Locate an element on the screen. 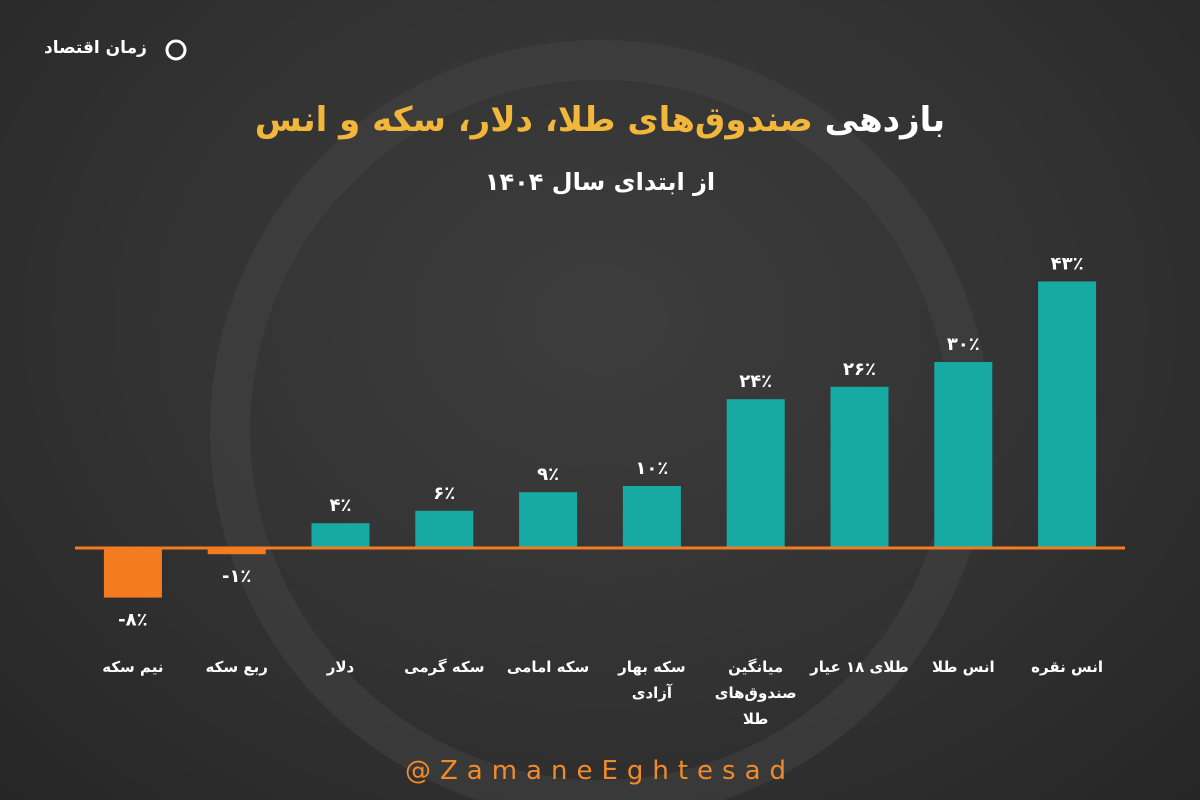 The width and height of the screenshot is (1200, 800). chart-subtitle: از ابتدای سال ۱۴۰۴ is located at coordinates (600, 182).